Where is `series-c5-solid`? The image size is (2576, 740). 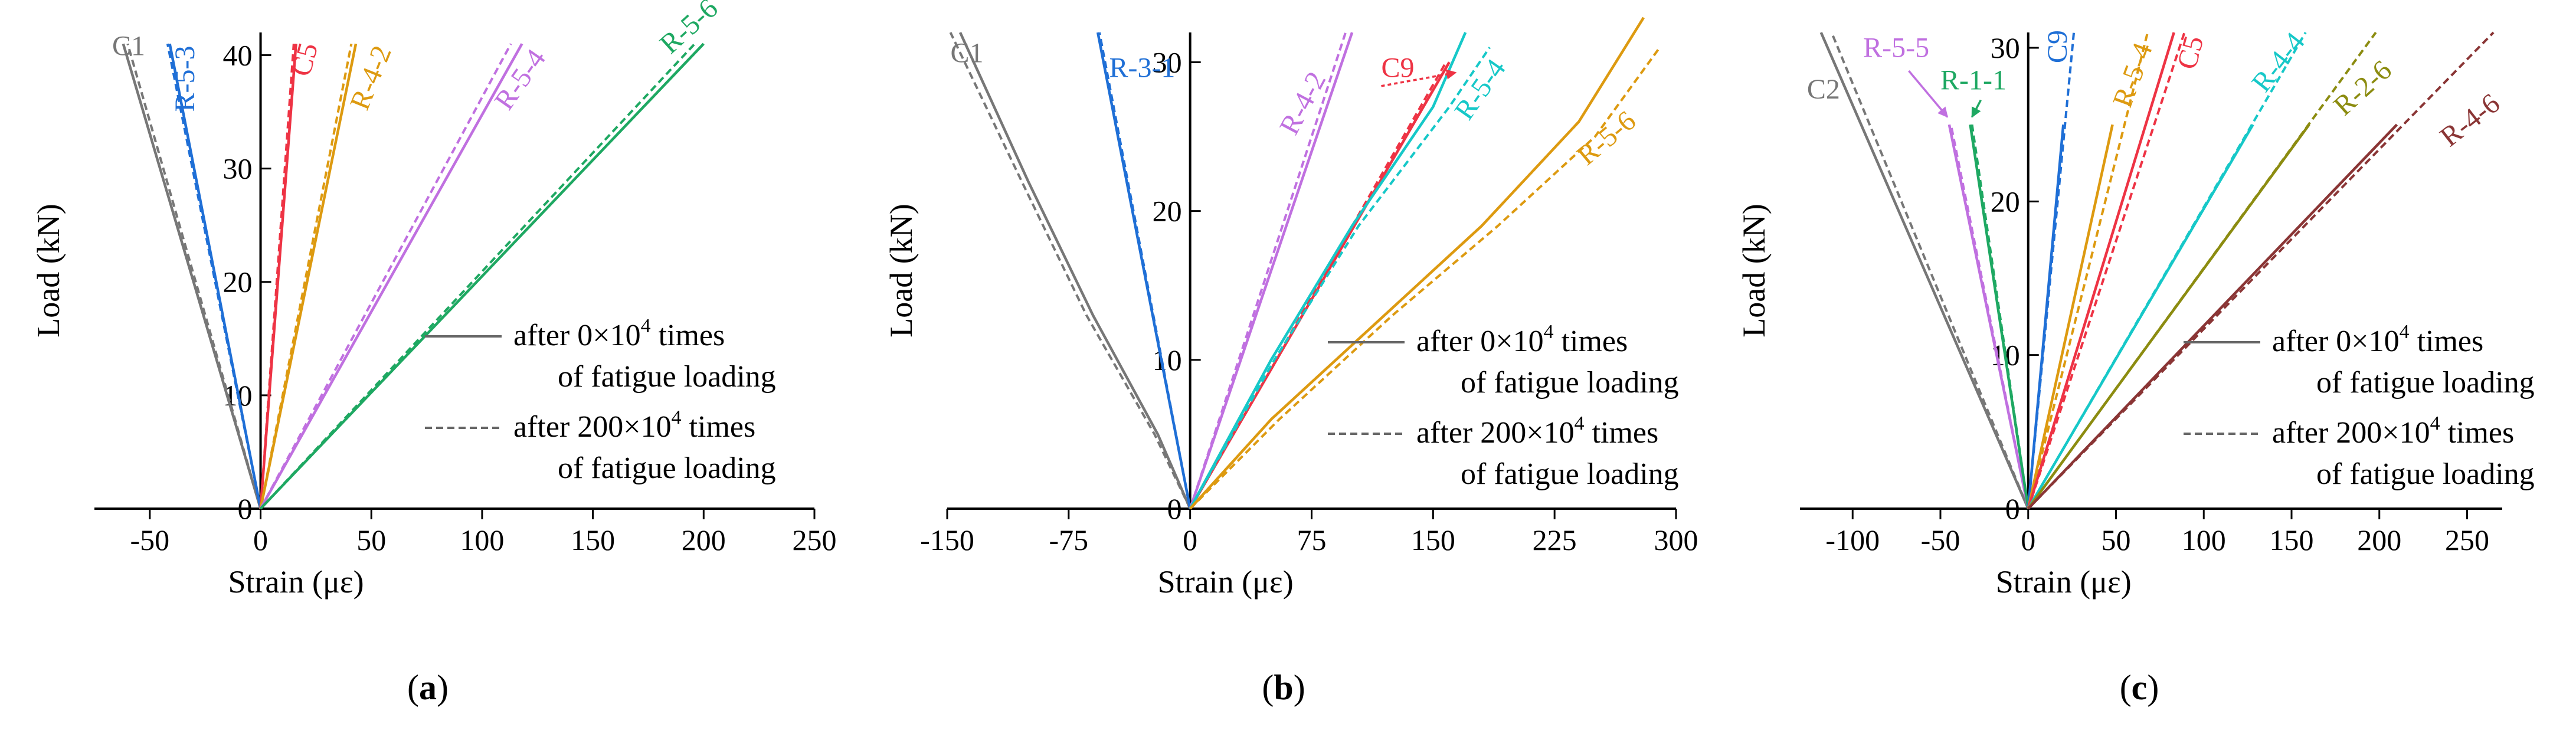 series-c5-solid is located at coordinates (278, 276).